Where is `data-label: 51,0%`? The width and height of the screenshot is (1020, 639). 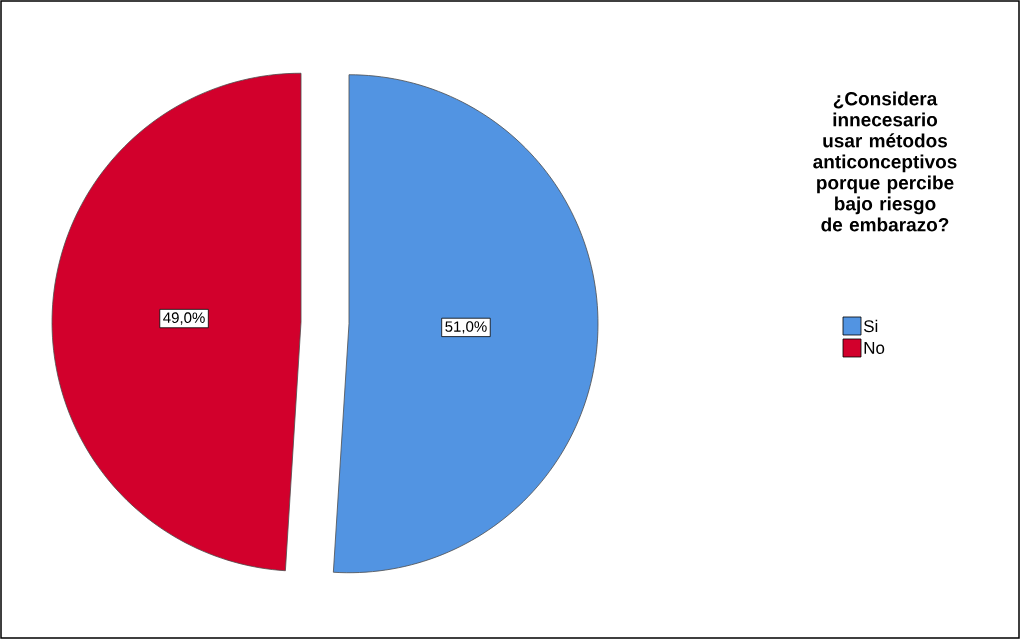 data-label: 51,0% is located at coordinates (466, 327).